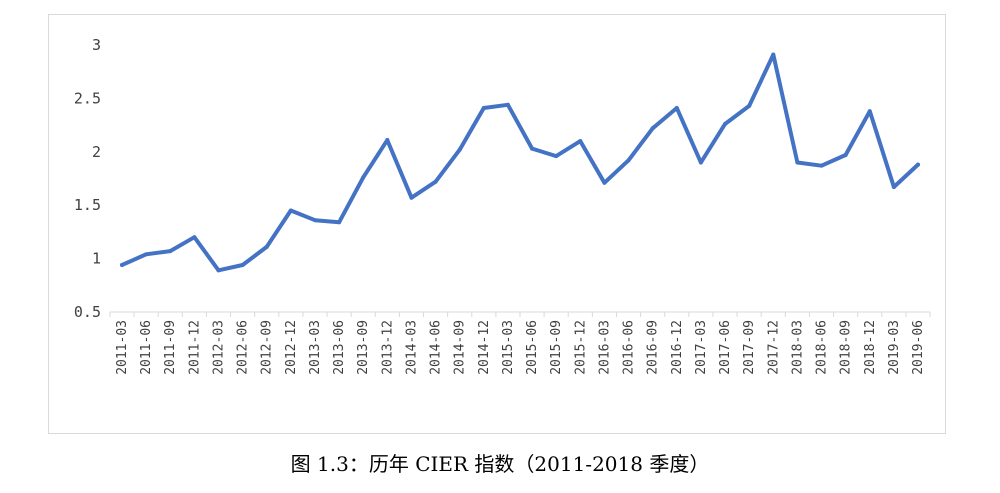  I want to click on x-tick-label: 2011-03, so click(122, 347).